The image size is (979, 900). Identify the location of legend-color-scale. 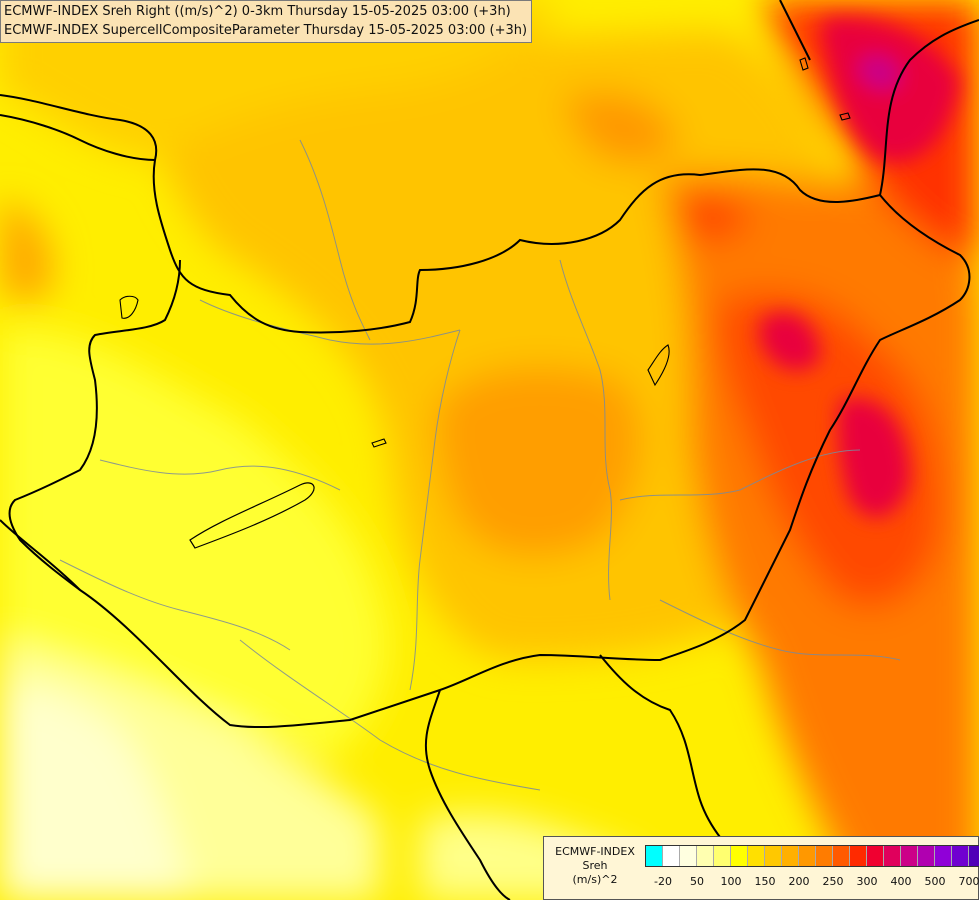
(812, 856).